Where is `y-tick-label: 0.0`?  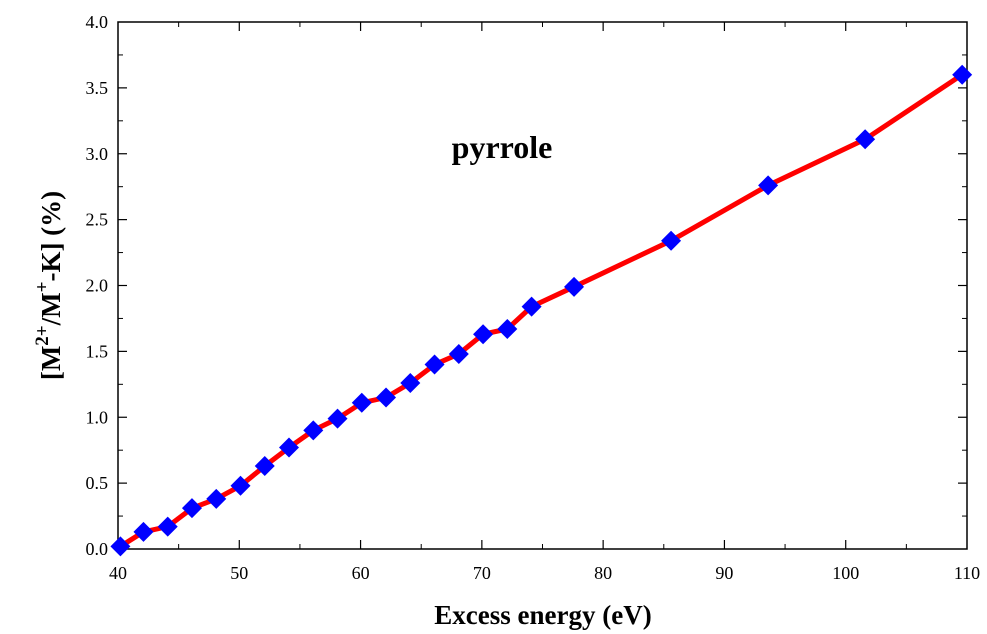 y-tick-label: 0.0 is located at coordinates (97, 549).